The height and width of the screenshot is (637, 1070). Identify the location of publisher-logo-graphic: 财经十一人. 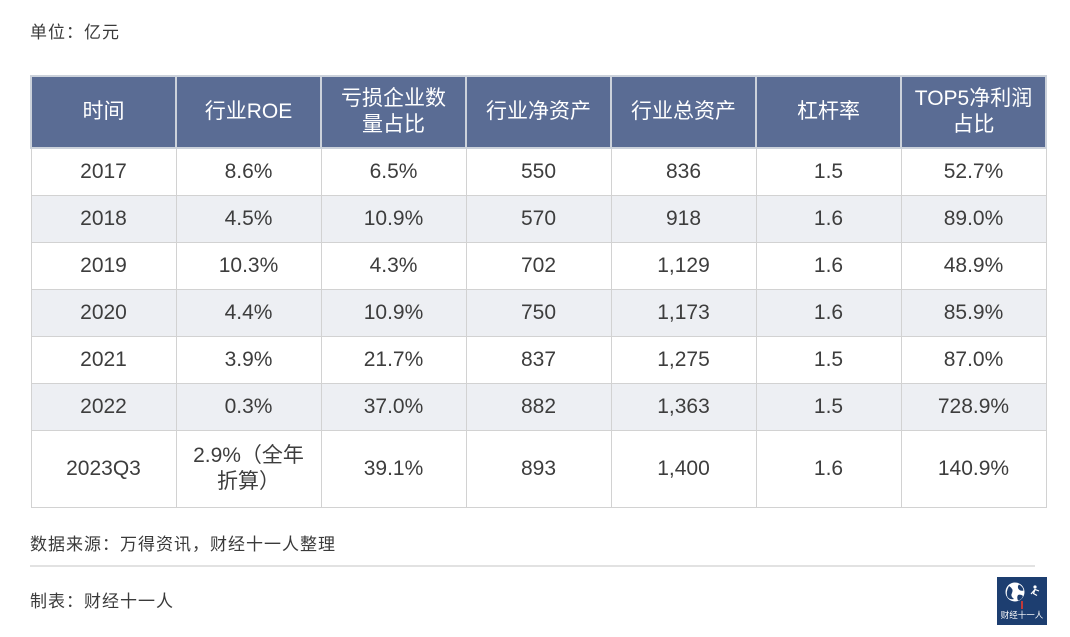
(1022, 601).